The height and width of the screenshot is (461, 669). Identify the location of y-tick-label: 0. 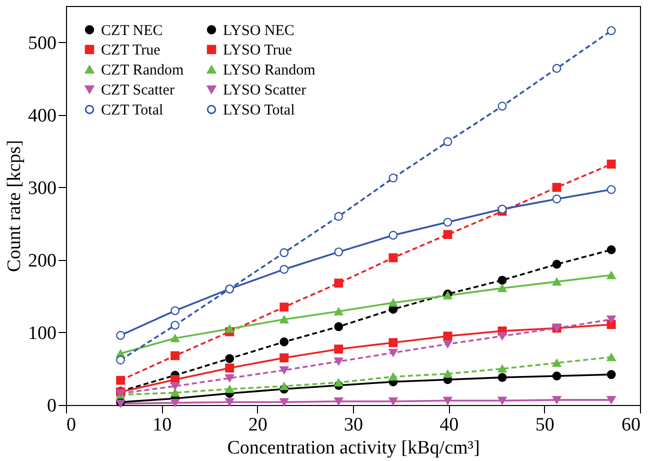
(51, 406).